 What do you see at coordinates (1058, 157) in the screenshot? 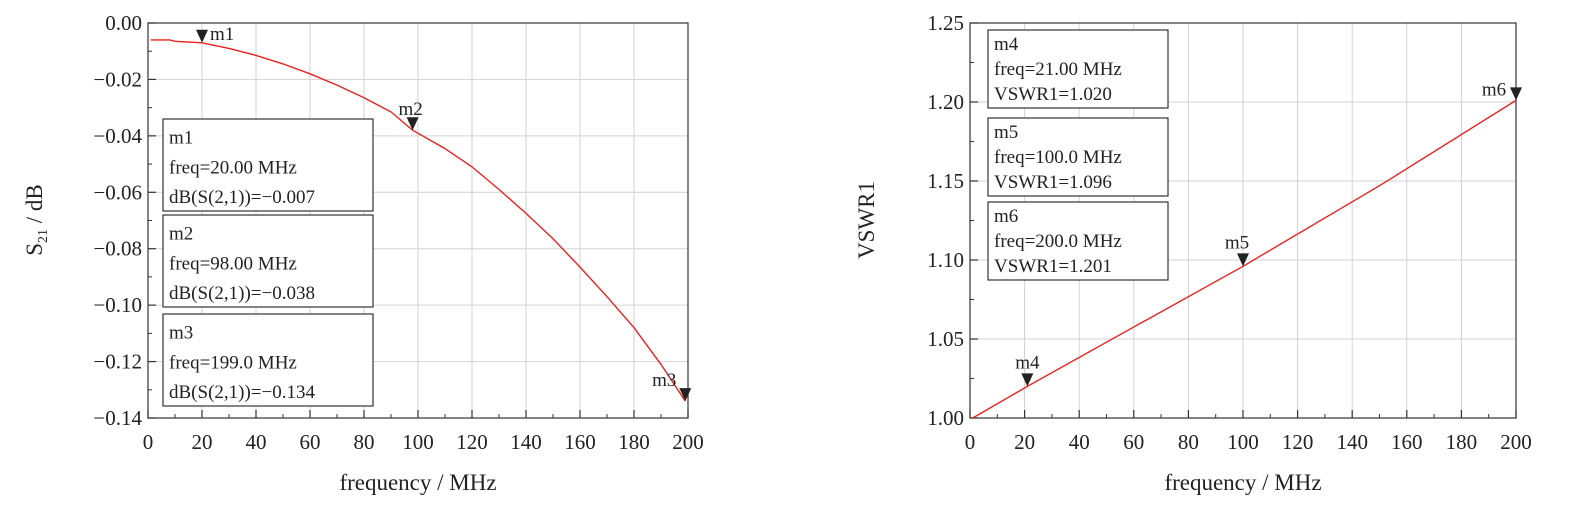
I see `marker-readout-freq: freq=100.0 MHz` at bounding box center [1058, 157].